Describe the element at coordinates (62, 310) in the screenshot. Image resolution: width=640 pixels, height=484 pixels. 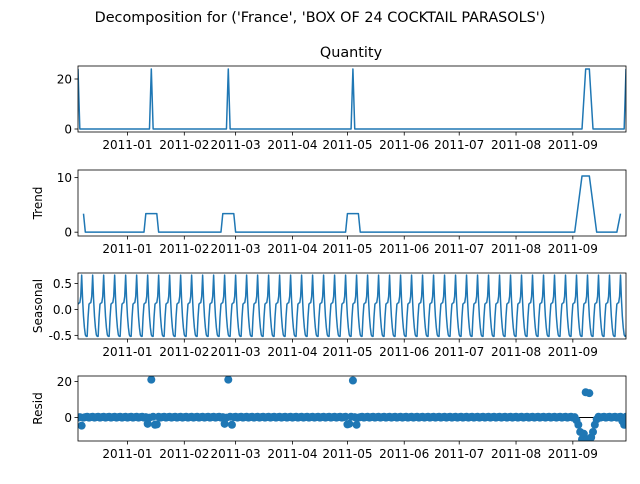
I see `y-tick-label: 0.0` at that location.